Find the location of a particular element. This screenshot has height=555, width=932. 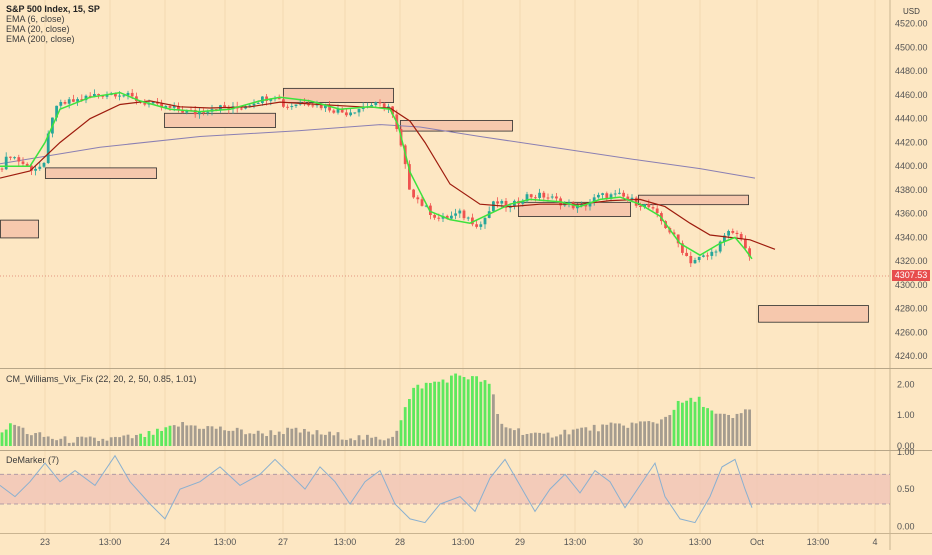

time-tick-label: 27 is located at coordinates (283, 542).